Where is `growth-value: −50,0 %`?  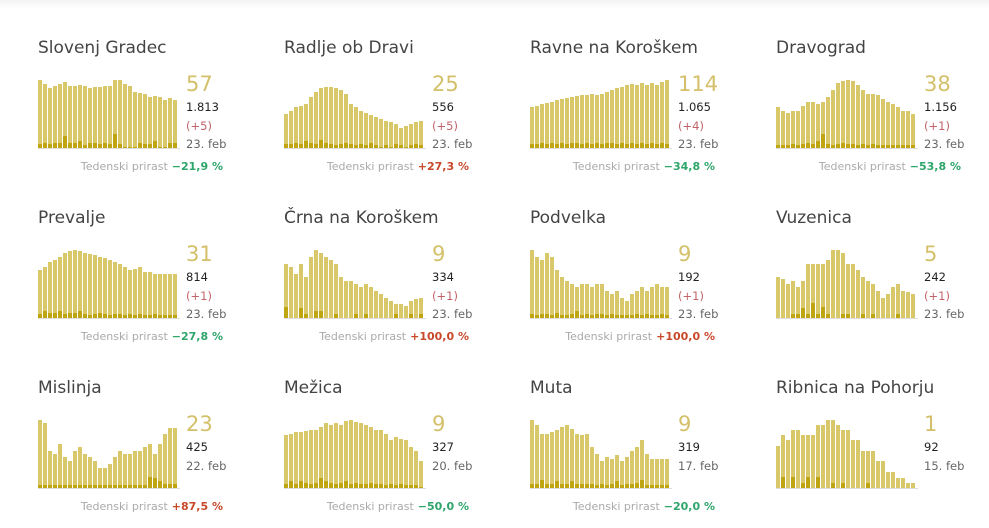
growth-value: −50,0 % is located at coordinates (443, 506).